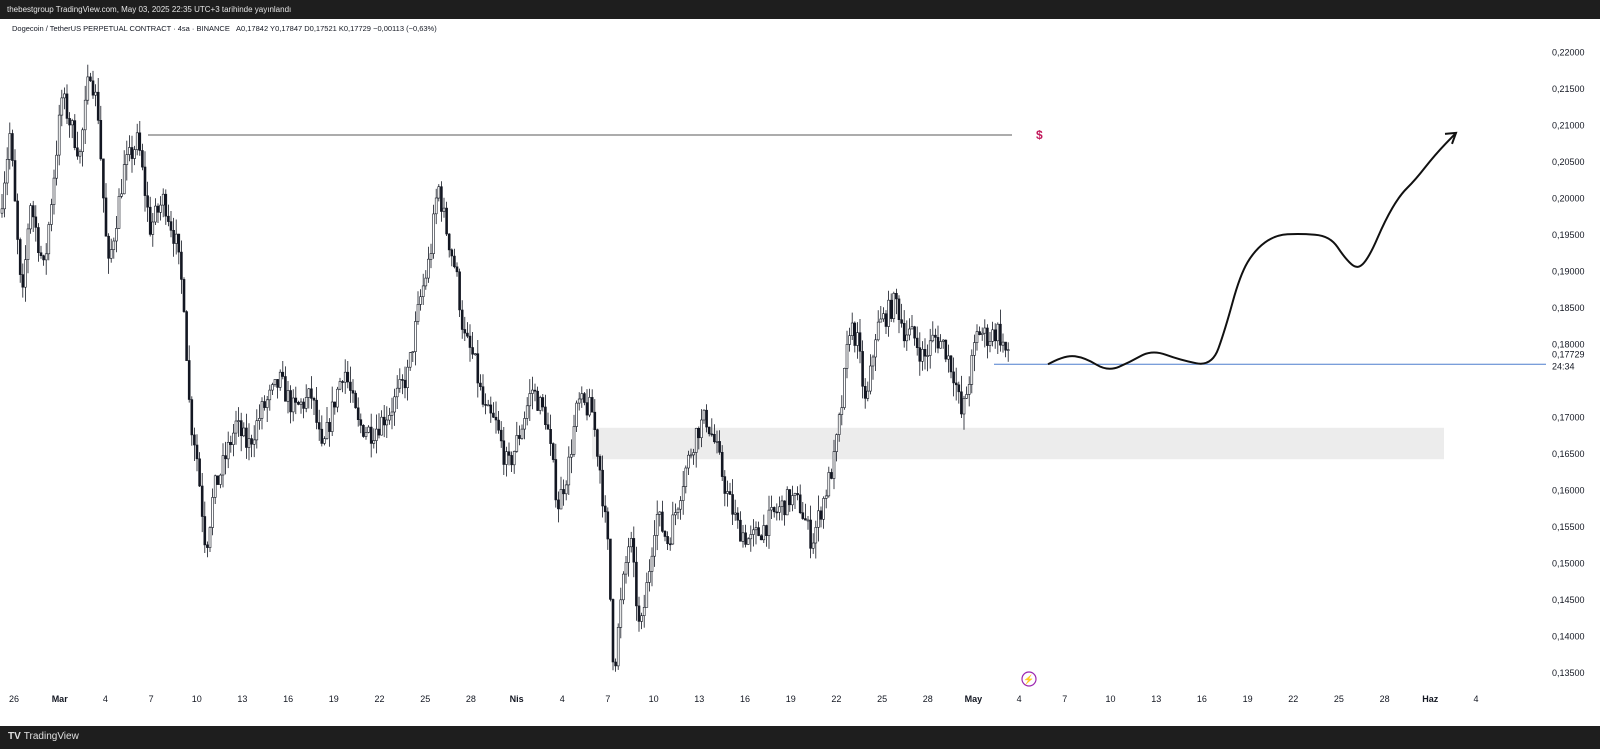 The height and width of the screenshot is (749, 1600). I want to click on demand-zone, so click(1018, 443).